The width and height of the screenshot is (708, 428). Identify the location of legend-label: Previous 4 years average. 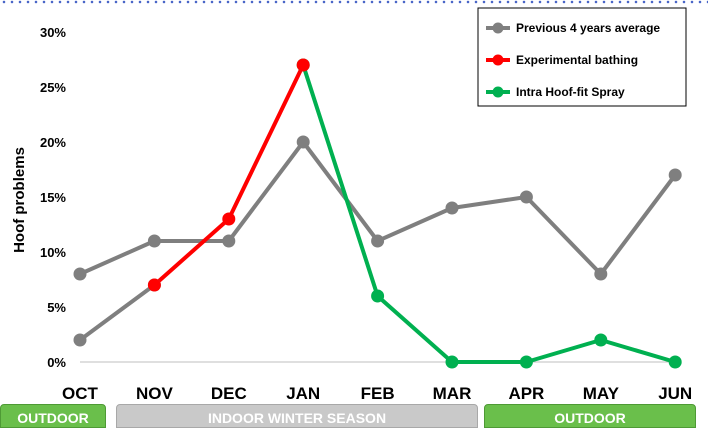
(588, 28).